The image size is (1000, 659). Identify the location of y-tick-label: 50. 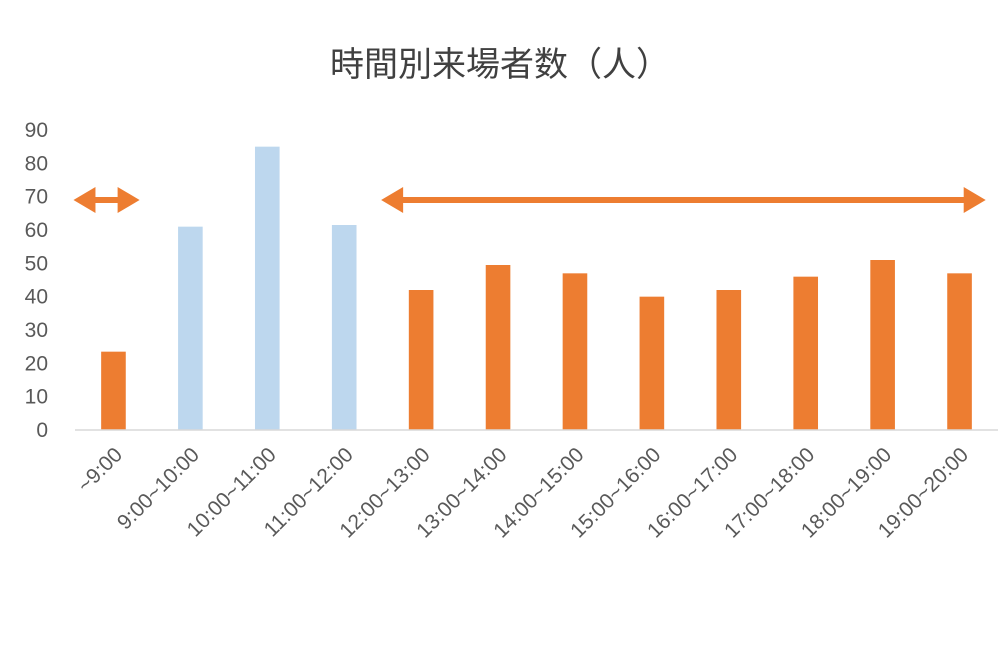
(36, 263).